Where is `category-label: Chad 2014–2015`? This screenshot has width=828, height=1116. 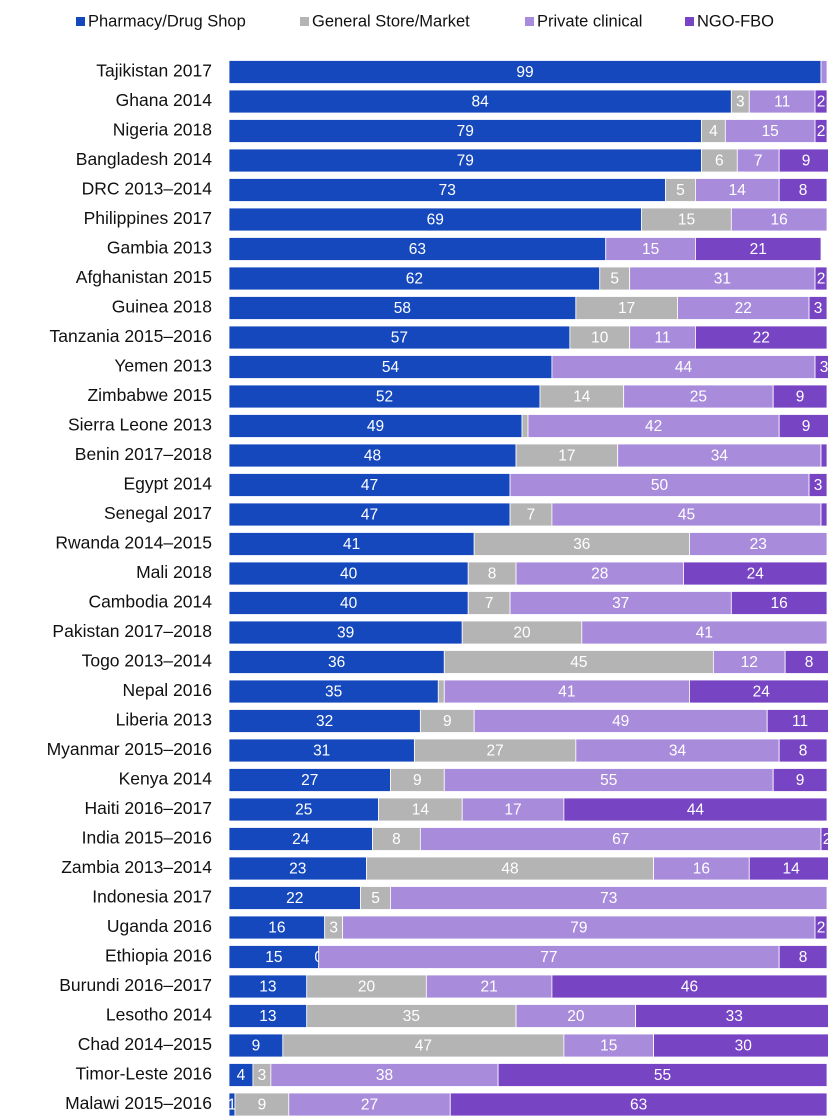
category-label: Chad 2014–2015 is located at coordinates (145, 1044).